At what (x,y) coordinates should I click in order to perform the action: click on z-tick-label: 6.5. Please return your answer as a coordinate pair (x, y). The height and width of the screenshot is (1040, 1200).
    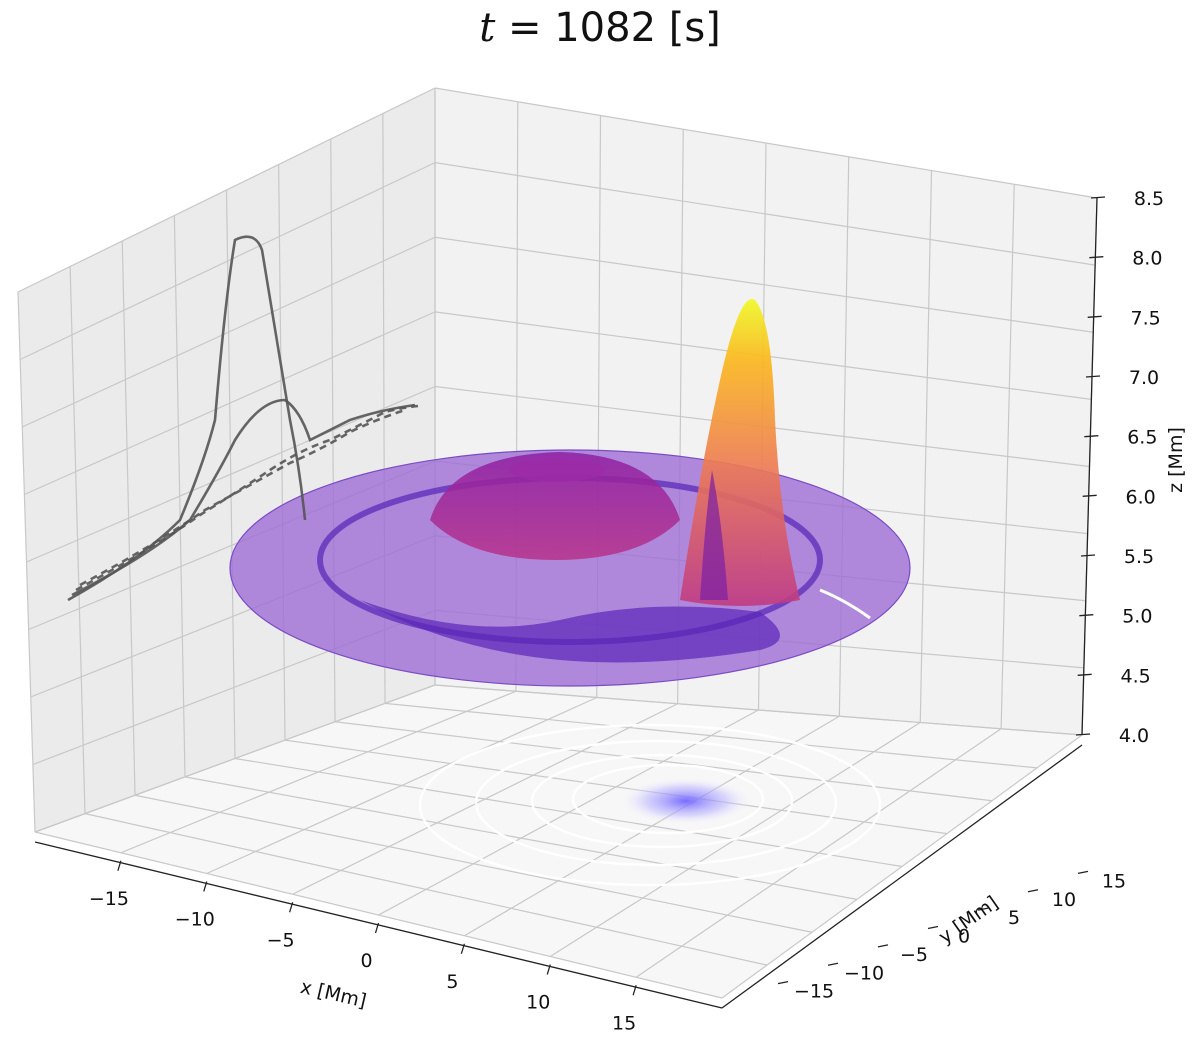
    Looking at the image, I should click on (1142, 438).